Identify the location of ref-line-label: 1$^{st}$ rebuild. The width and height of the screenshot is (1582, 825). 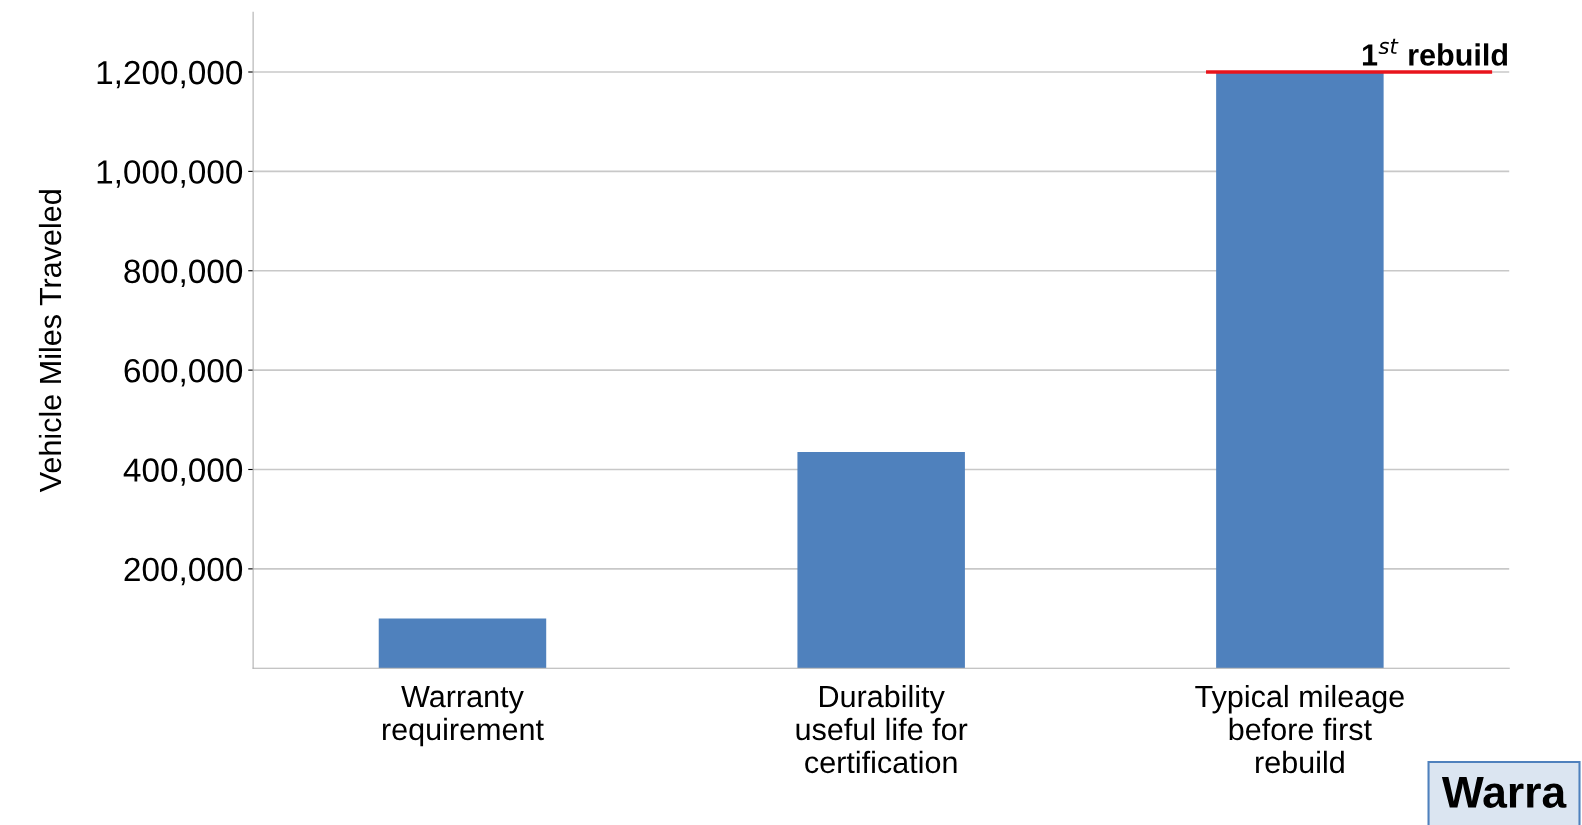
(1435, 52).